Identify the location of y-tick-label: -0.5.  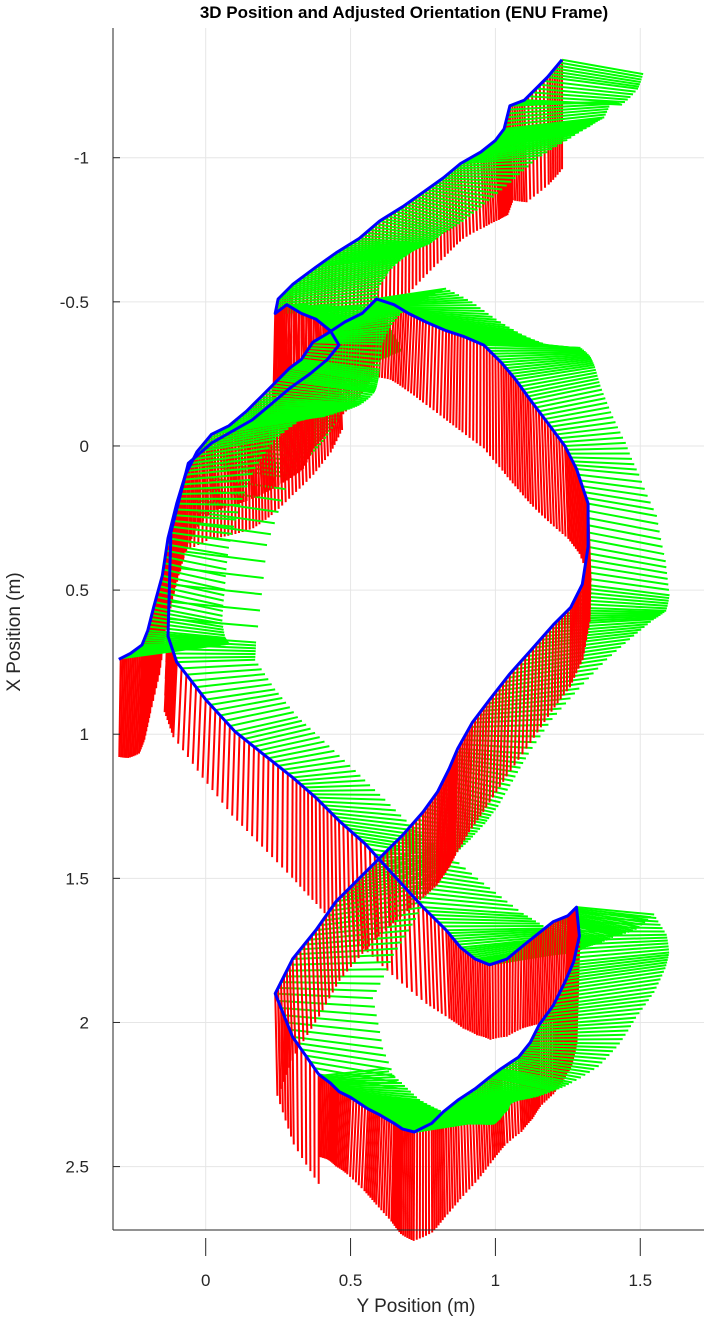
(74, 302).